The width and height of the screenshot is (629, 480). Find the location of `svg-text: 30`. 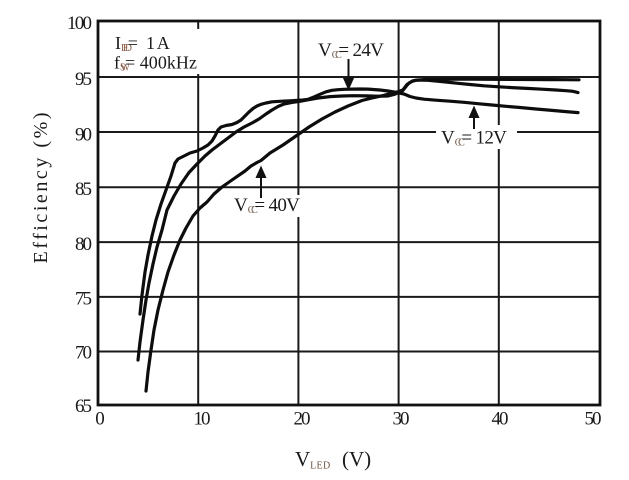

svg-text: 30 is located at coordinates (401, 419).